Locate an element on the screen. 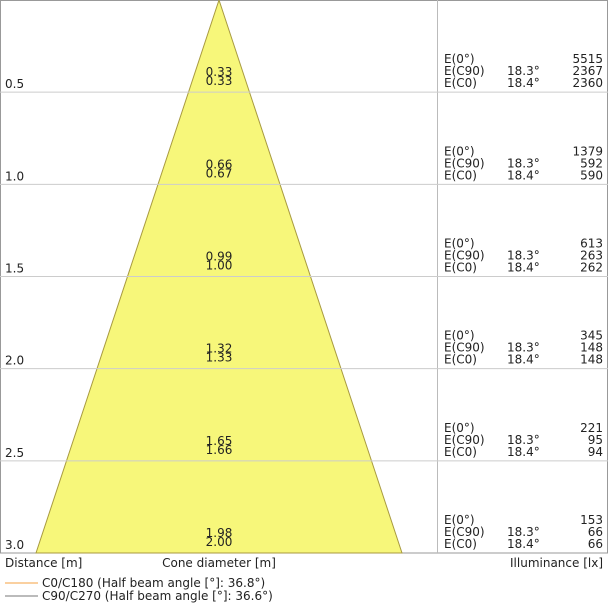  footer-distance: Distance [m] is located at coordinates (43, 563).